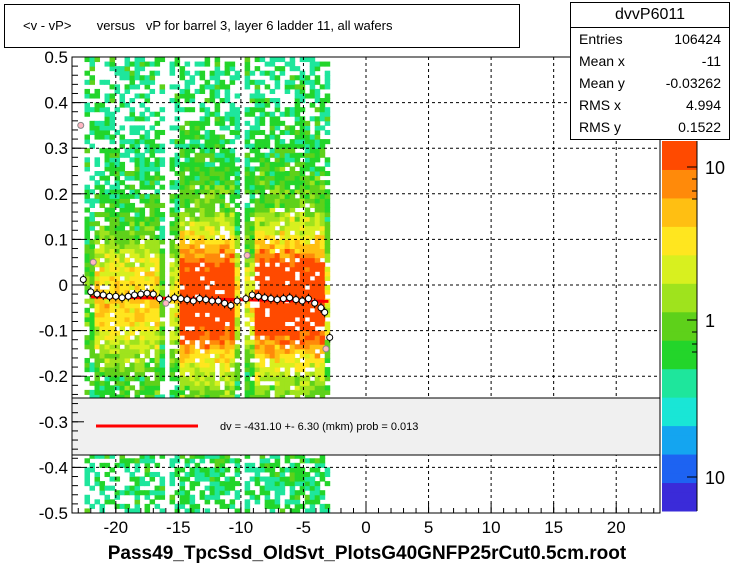 The image size is (734, 569). What do you see at coordinates (181, 299) in the screenshot?
I see `profile-point` at bounding box center [181, 299].